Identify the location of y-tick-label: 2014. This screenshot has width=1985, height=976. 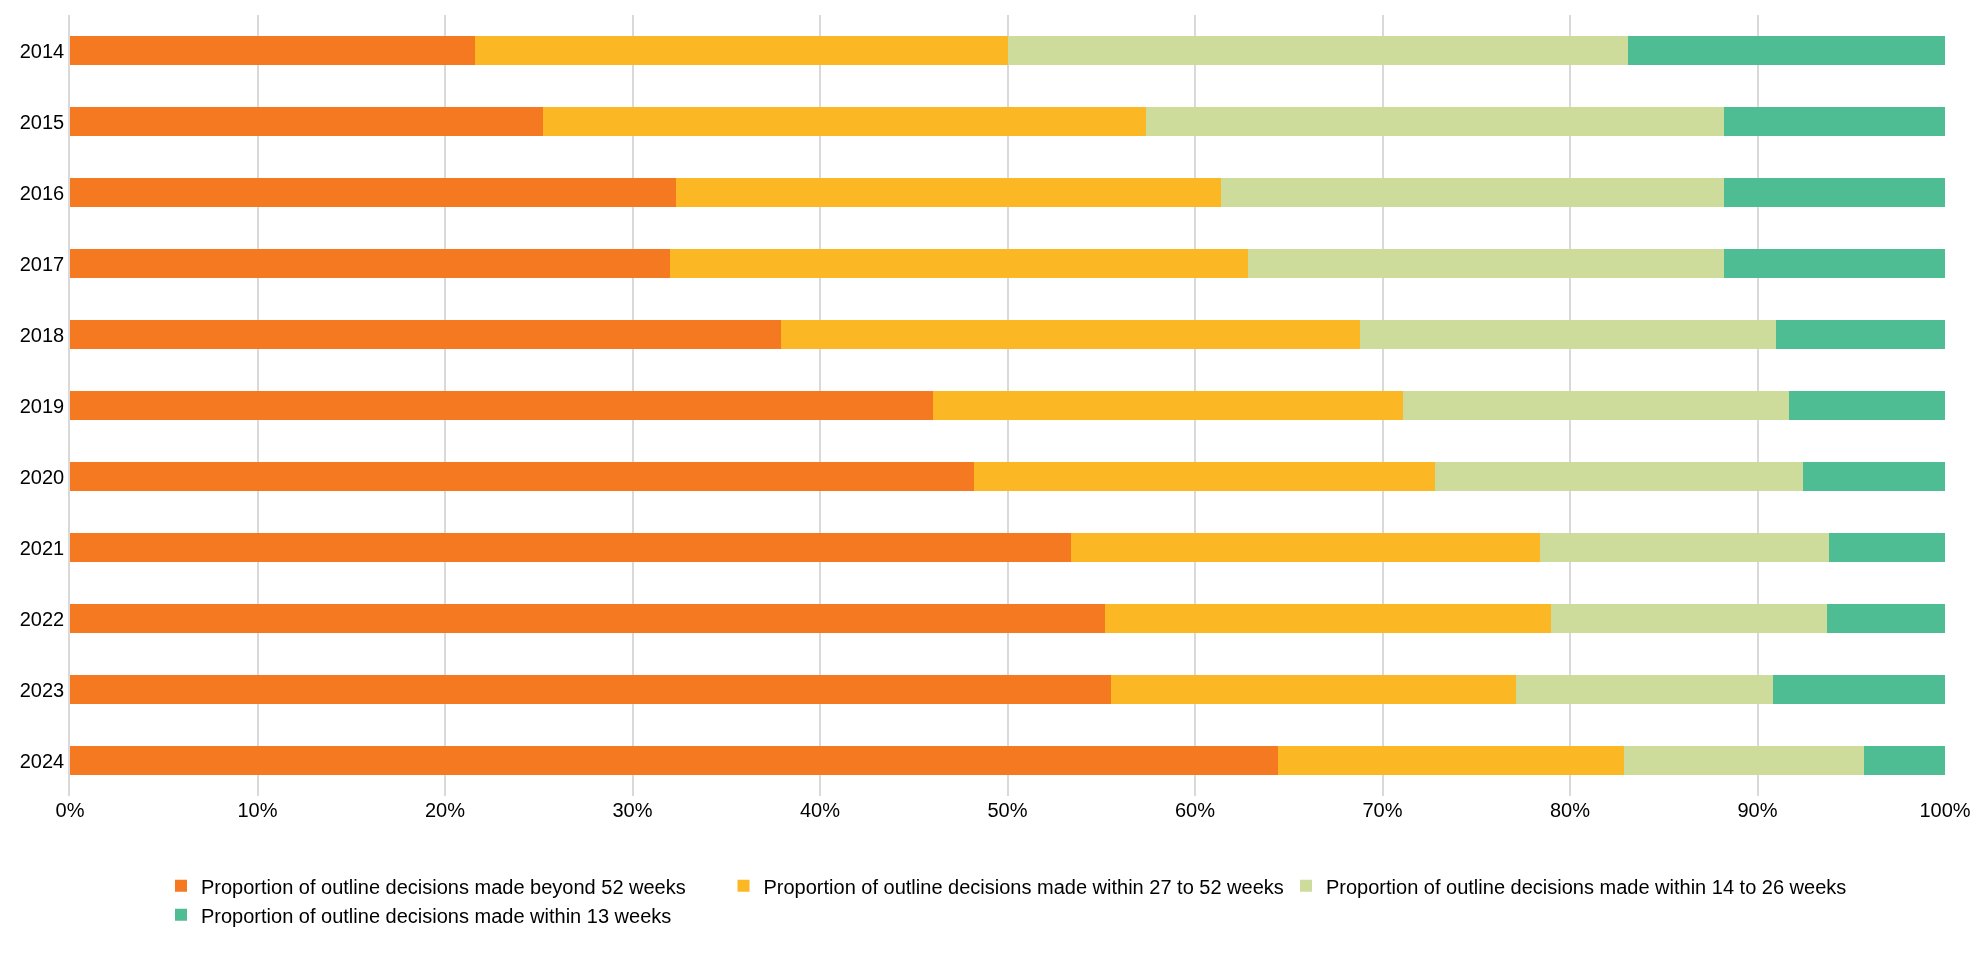
(42, 50).